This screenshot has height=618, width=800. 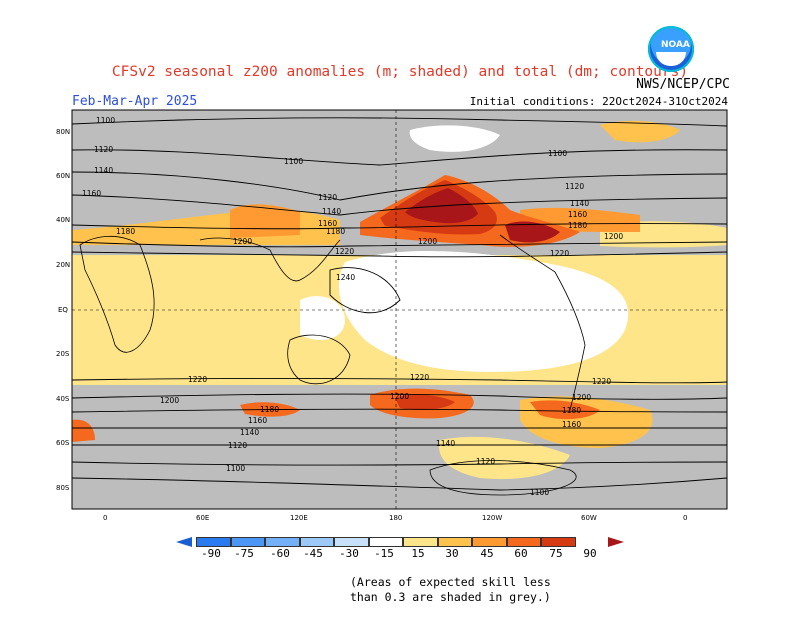 I want to click on colorbar-max-arrow, so click(x=616, y=542).